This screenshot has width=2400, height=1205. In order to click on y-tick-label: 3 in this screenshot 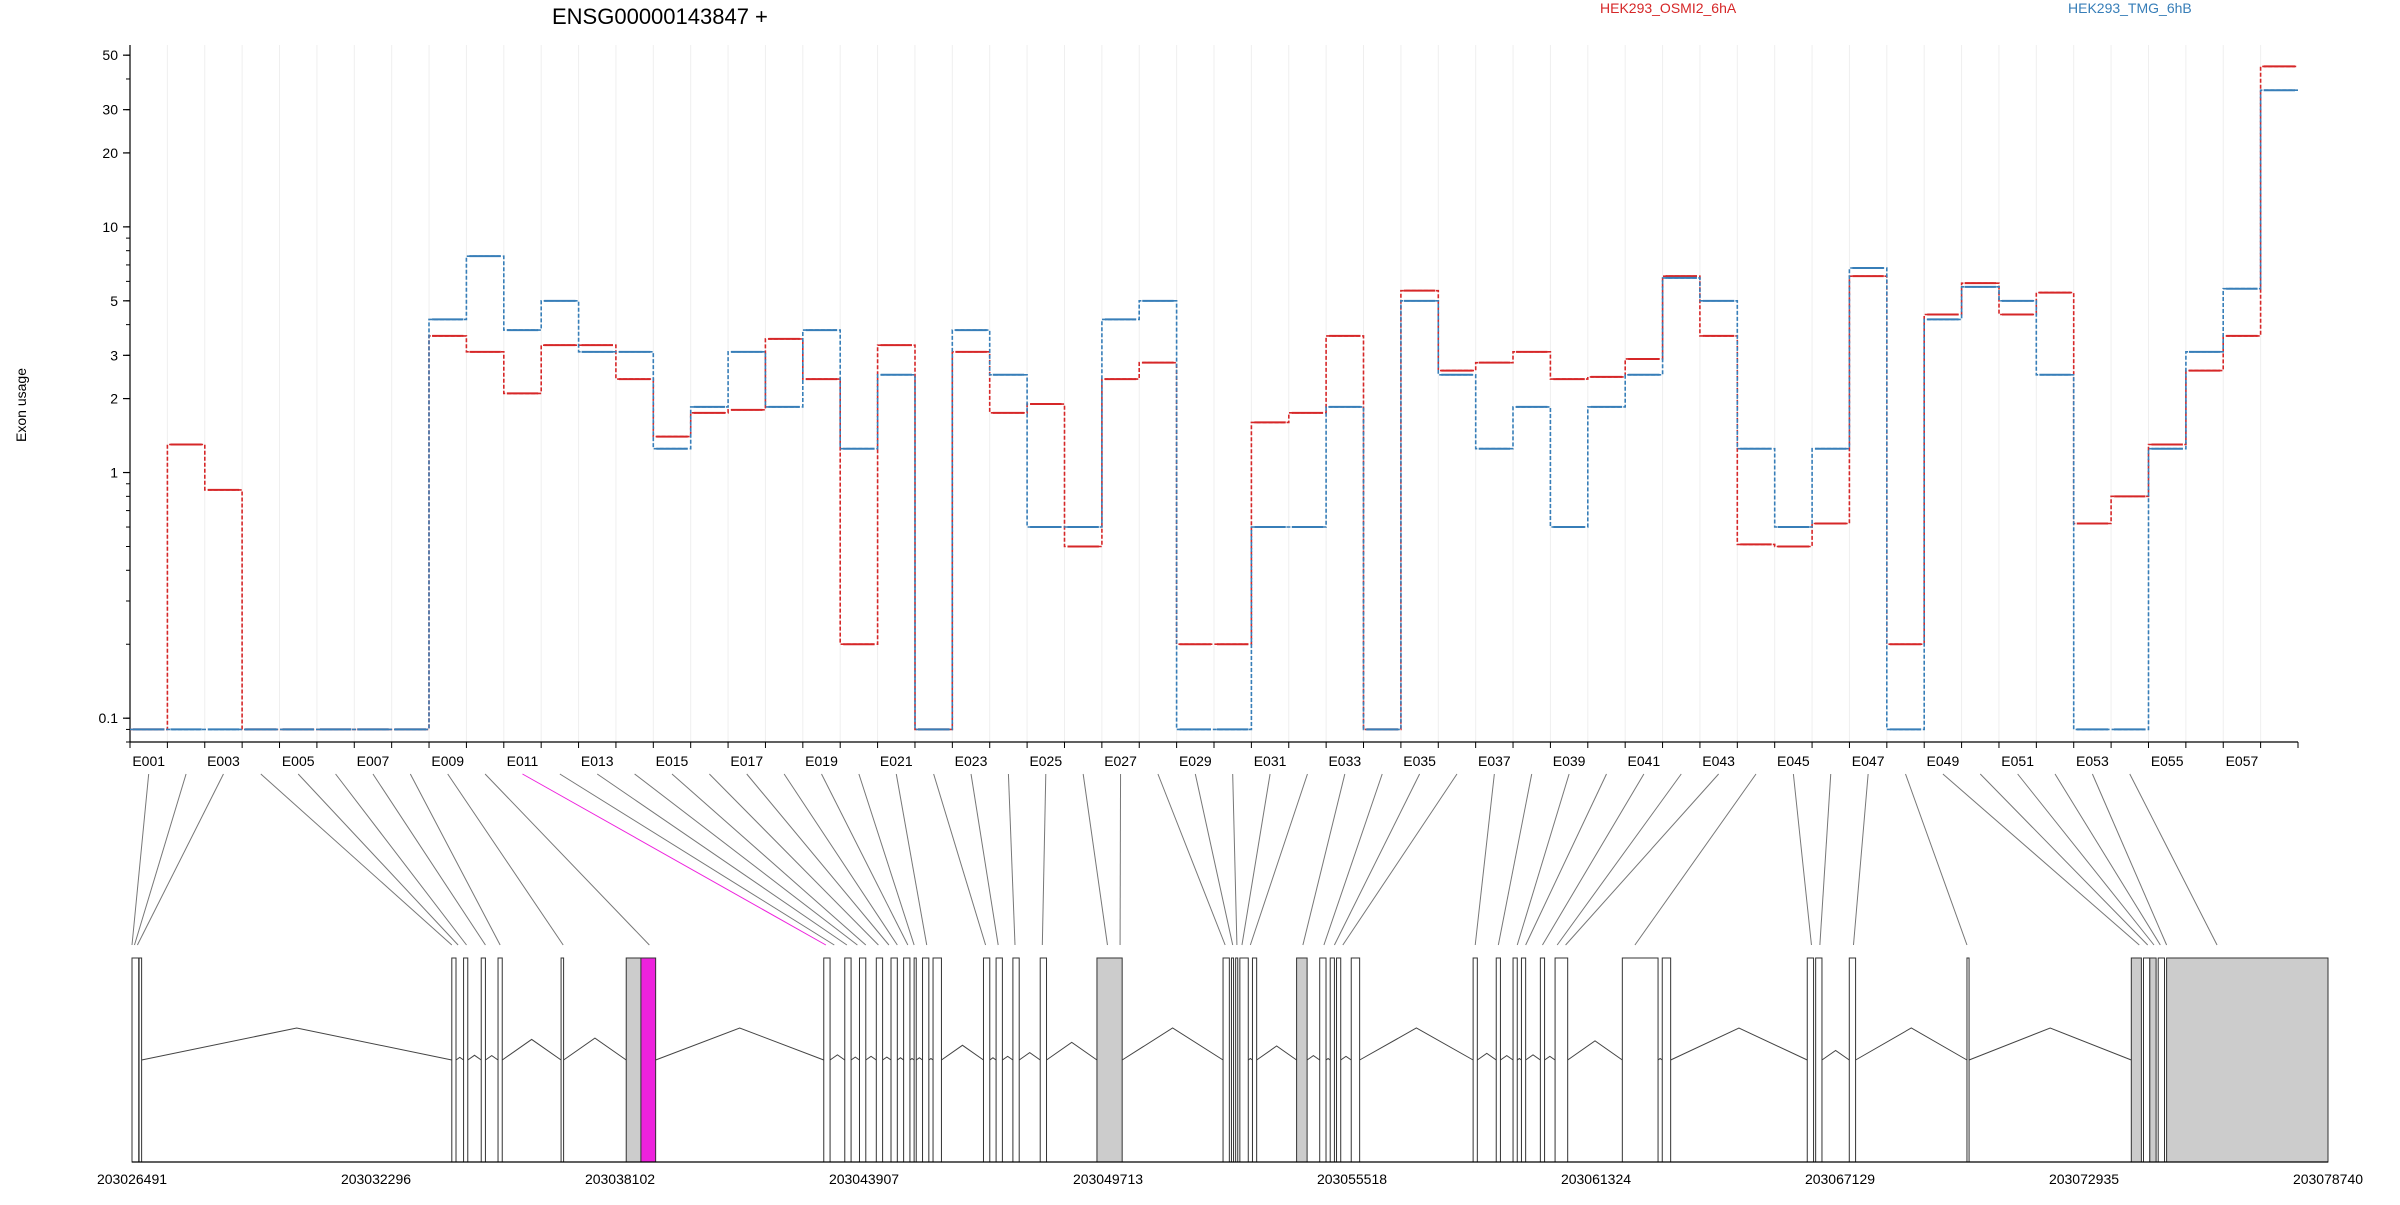, I will do `click(114, 355)`.